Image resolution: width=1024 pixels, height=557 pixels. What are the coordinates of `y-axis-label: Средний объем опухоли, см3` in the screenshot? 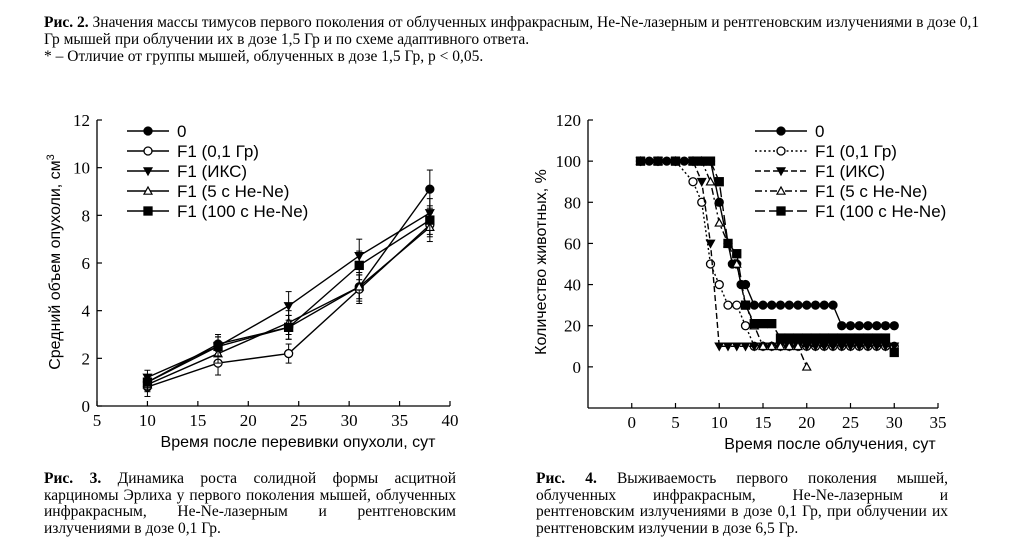 It's located at (54, 262).